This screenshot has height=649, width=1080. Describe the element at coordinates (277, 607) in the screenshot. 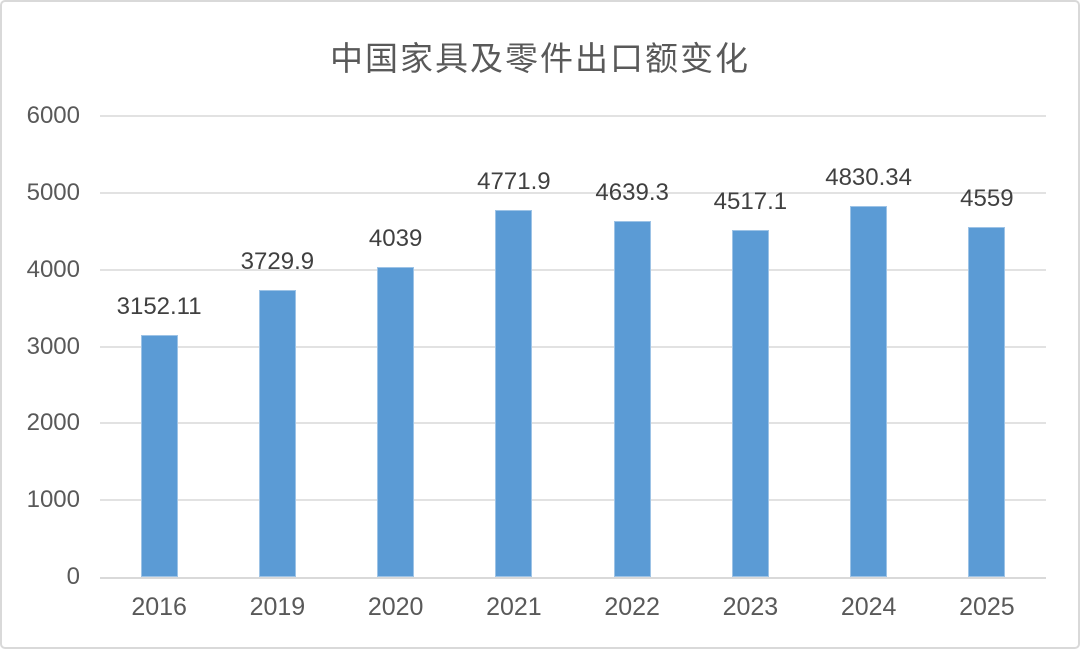

I see `x-tick-label: 2019` at that location.